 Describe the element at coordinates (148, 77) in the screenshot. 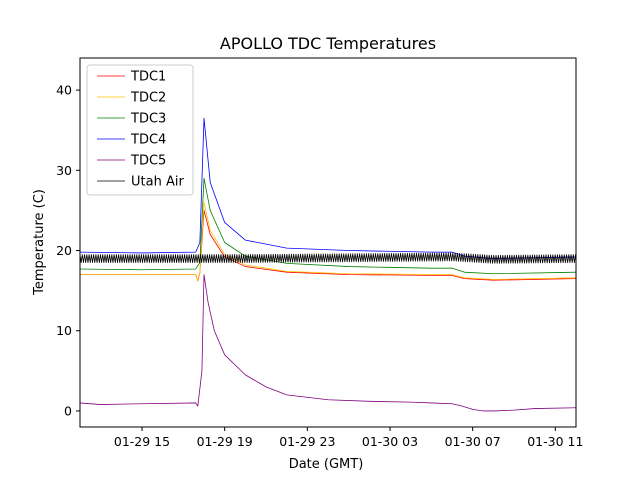

I see `legend-label: TDC1` at that location.